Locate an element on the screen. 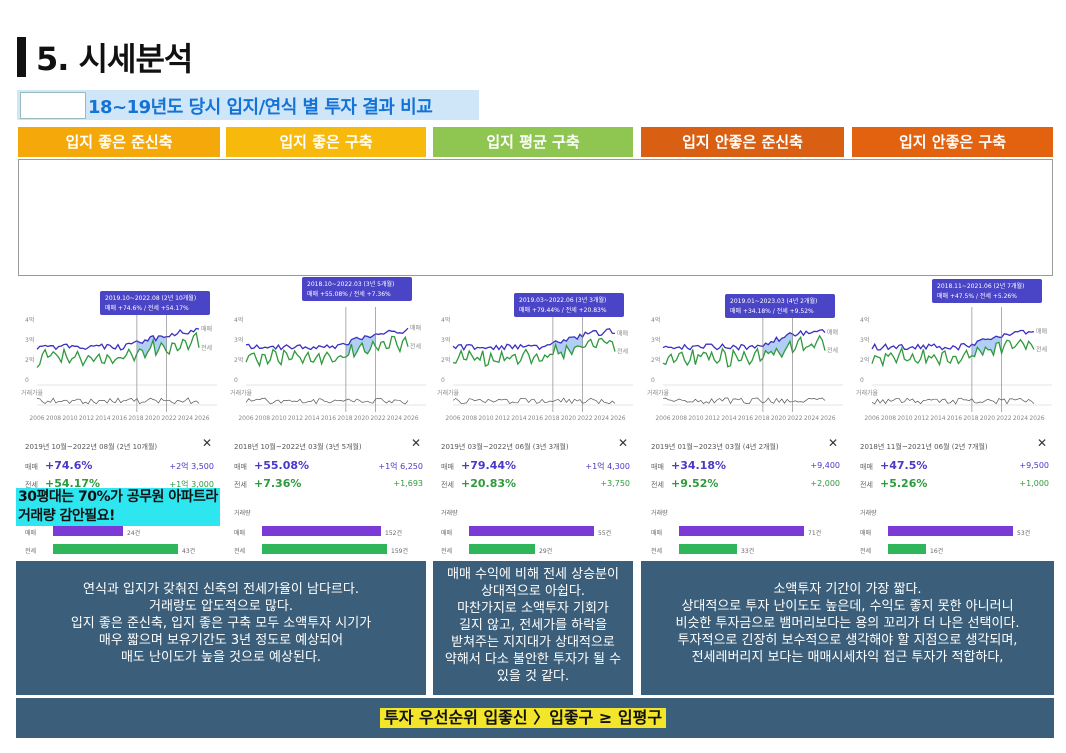 The image size is (1066, 753). highlight-note: 30평대는 70%가 공무원 아파트라 거래량 감안필요! is located at coordinates (118, 507).